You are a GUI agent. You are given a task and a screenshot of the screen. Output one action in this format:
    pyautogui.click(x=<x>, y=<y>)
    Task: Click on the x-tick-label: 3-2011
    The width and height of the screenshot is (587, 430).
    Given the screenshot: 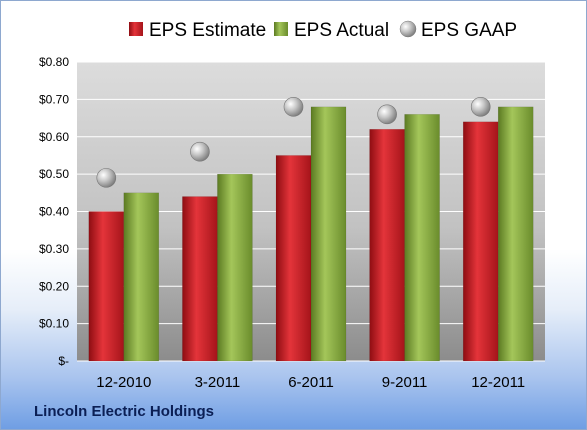 What is the action you would take?
    pyautogui.click(x=218, y=382)
    